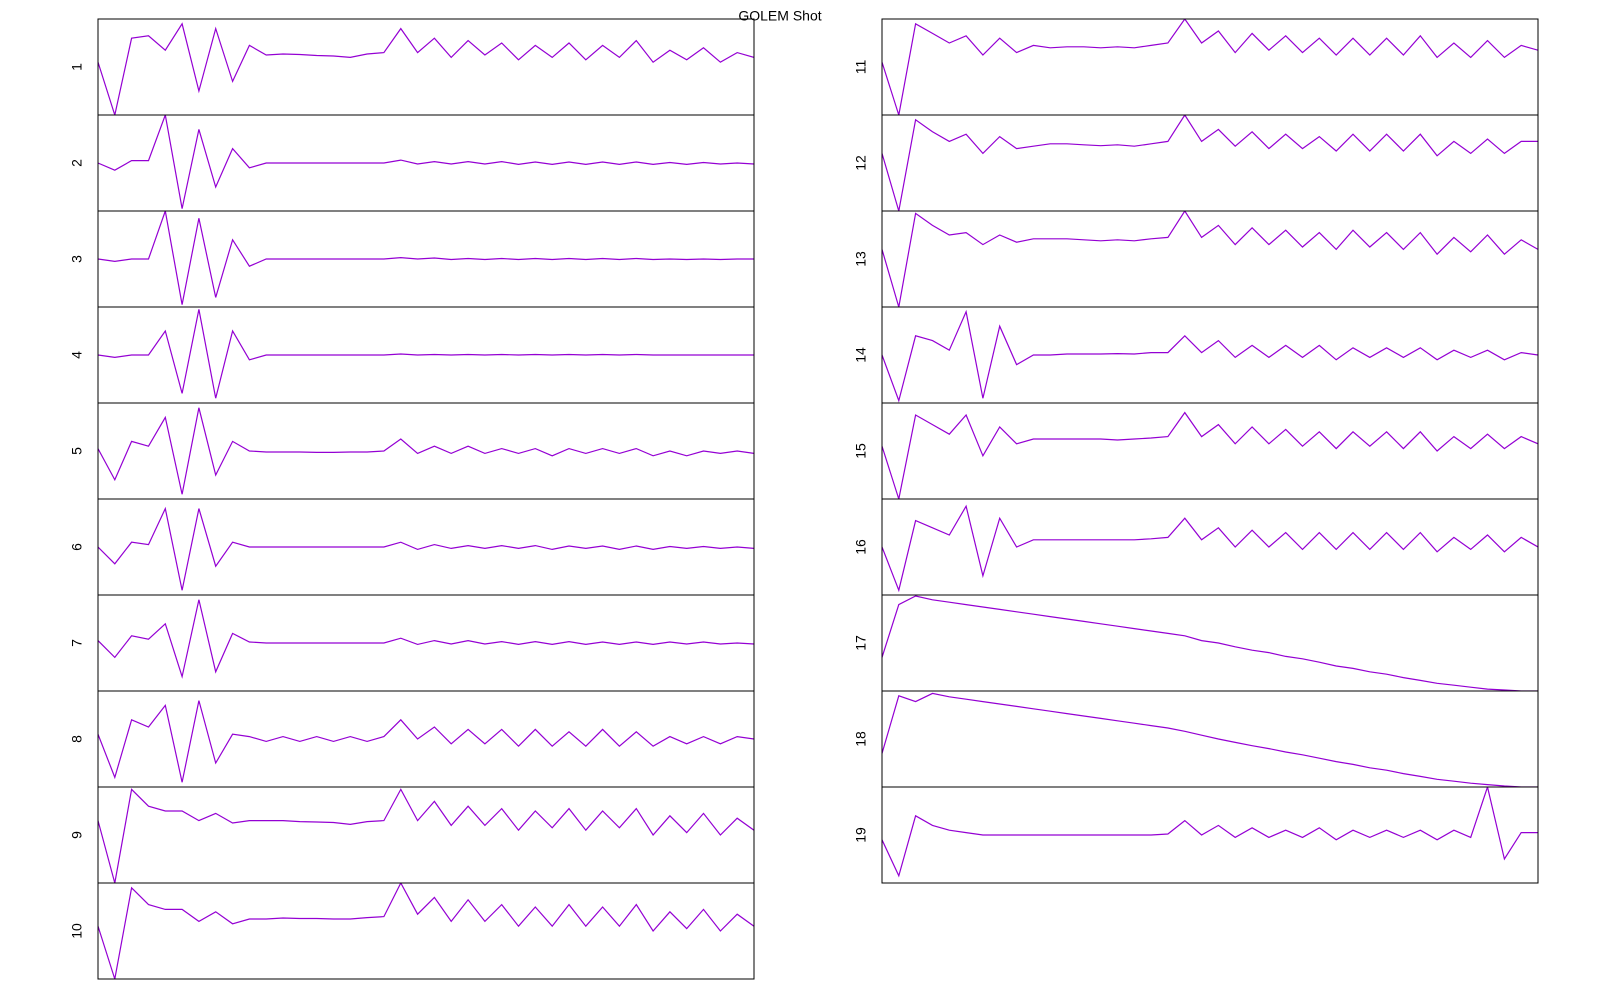 The width and height of the screenshot is (1600, 1000). I want to click on panel-label: 12, so click(861, 163).